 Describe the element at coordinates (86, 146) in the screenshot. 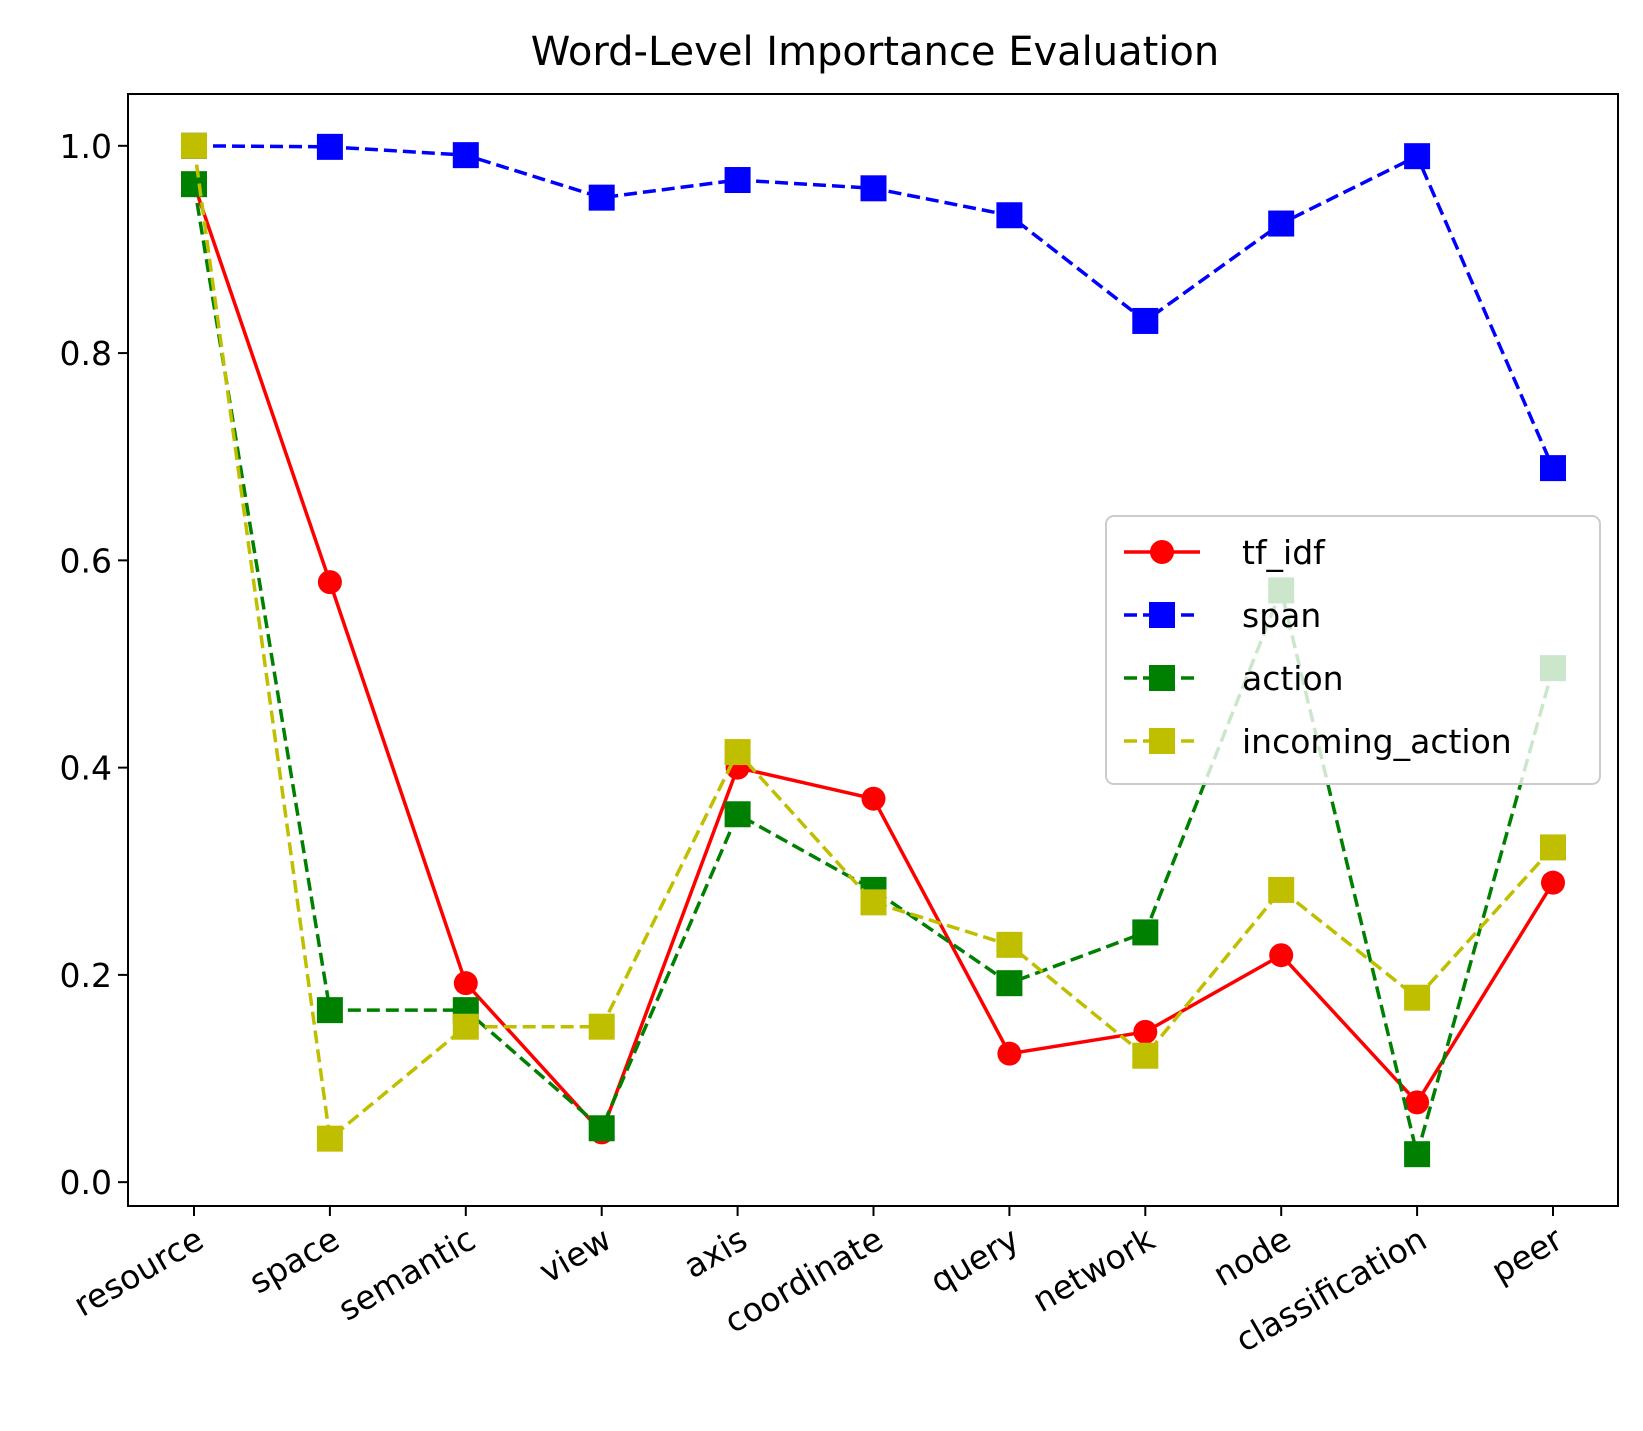

I see `y-tick-label: 1.0` at that location.